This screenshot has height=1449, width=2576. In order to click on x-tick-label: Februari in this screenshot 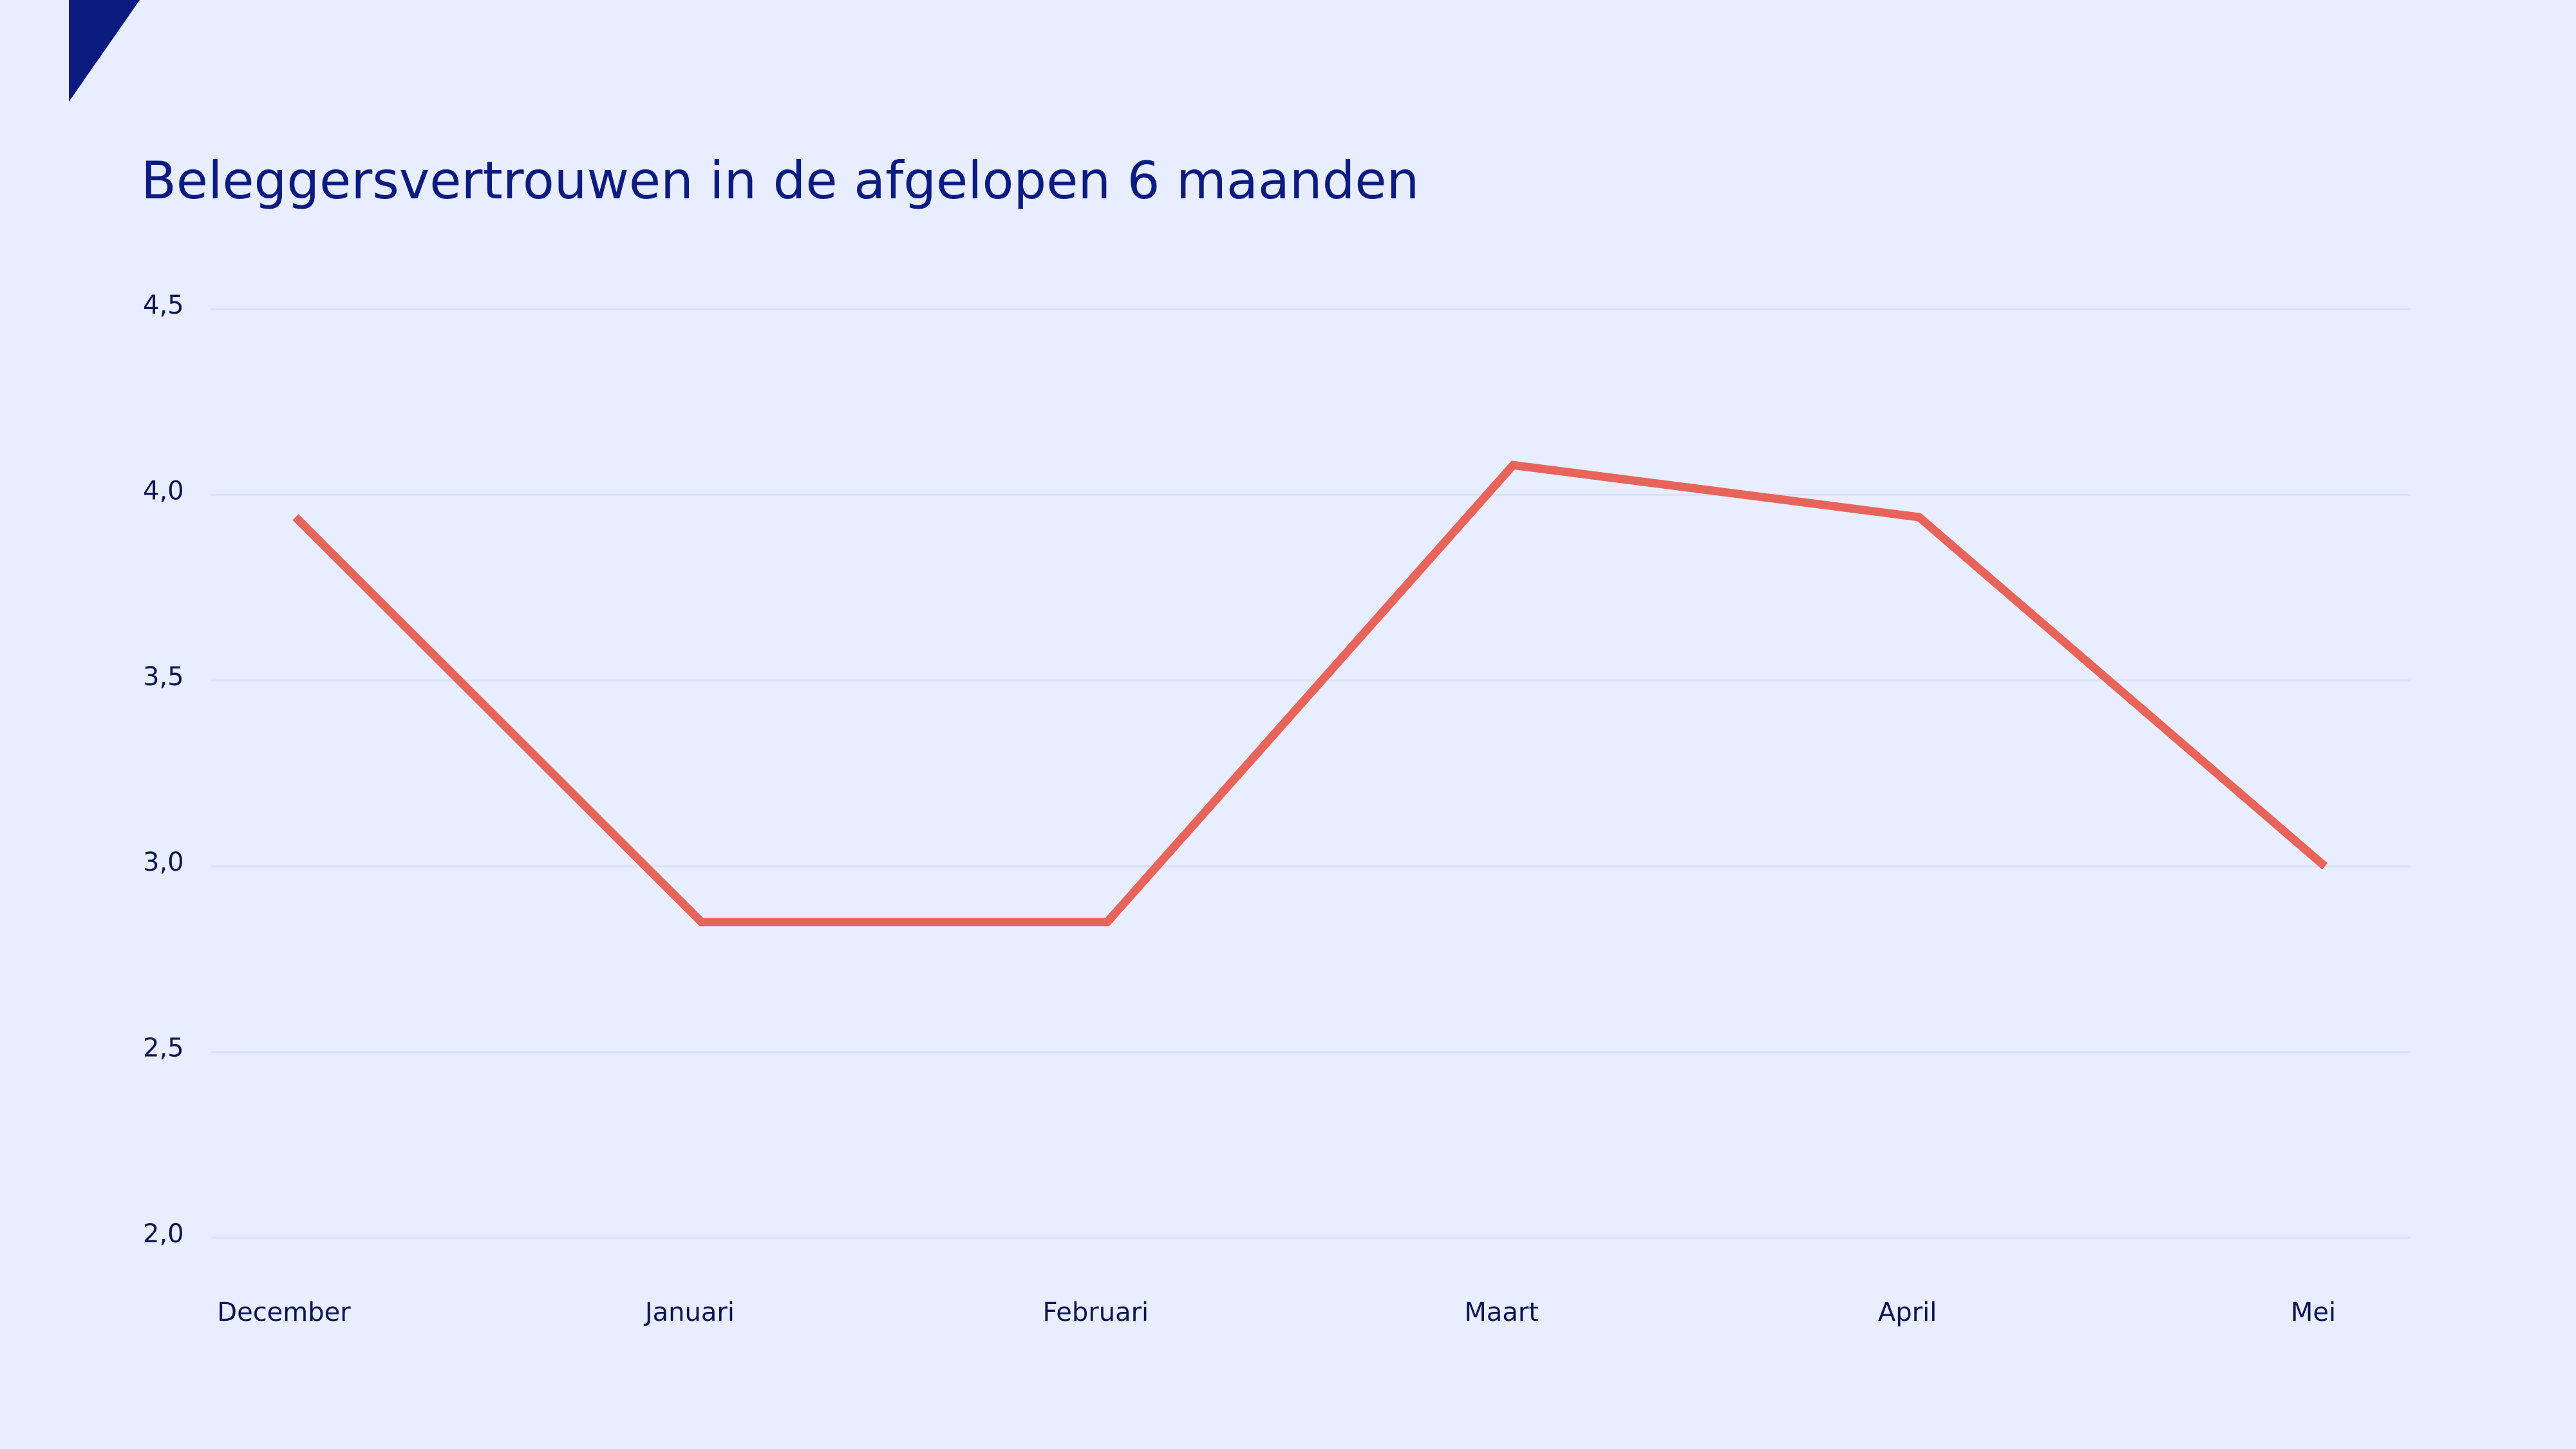, I will do `click(1095, 1313)`.